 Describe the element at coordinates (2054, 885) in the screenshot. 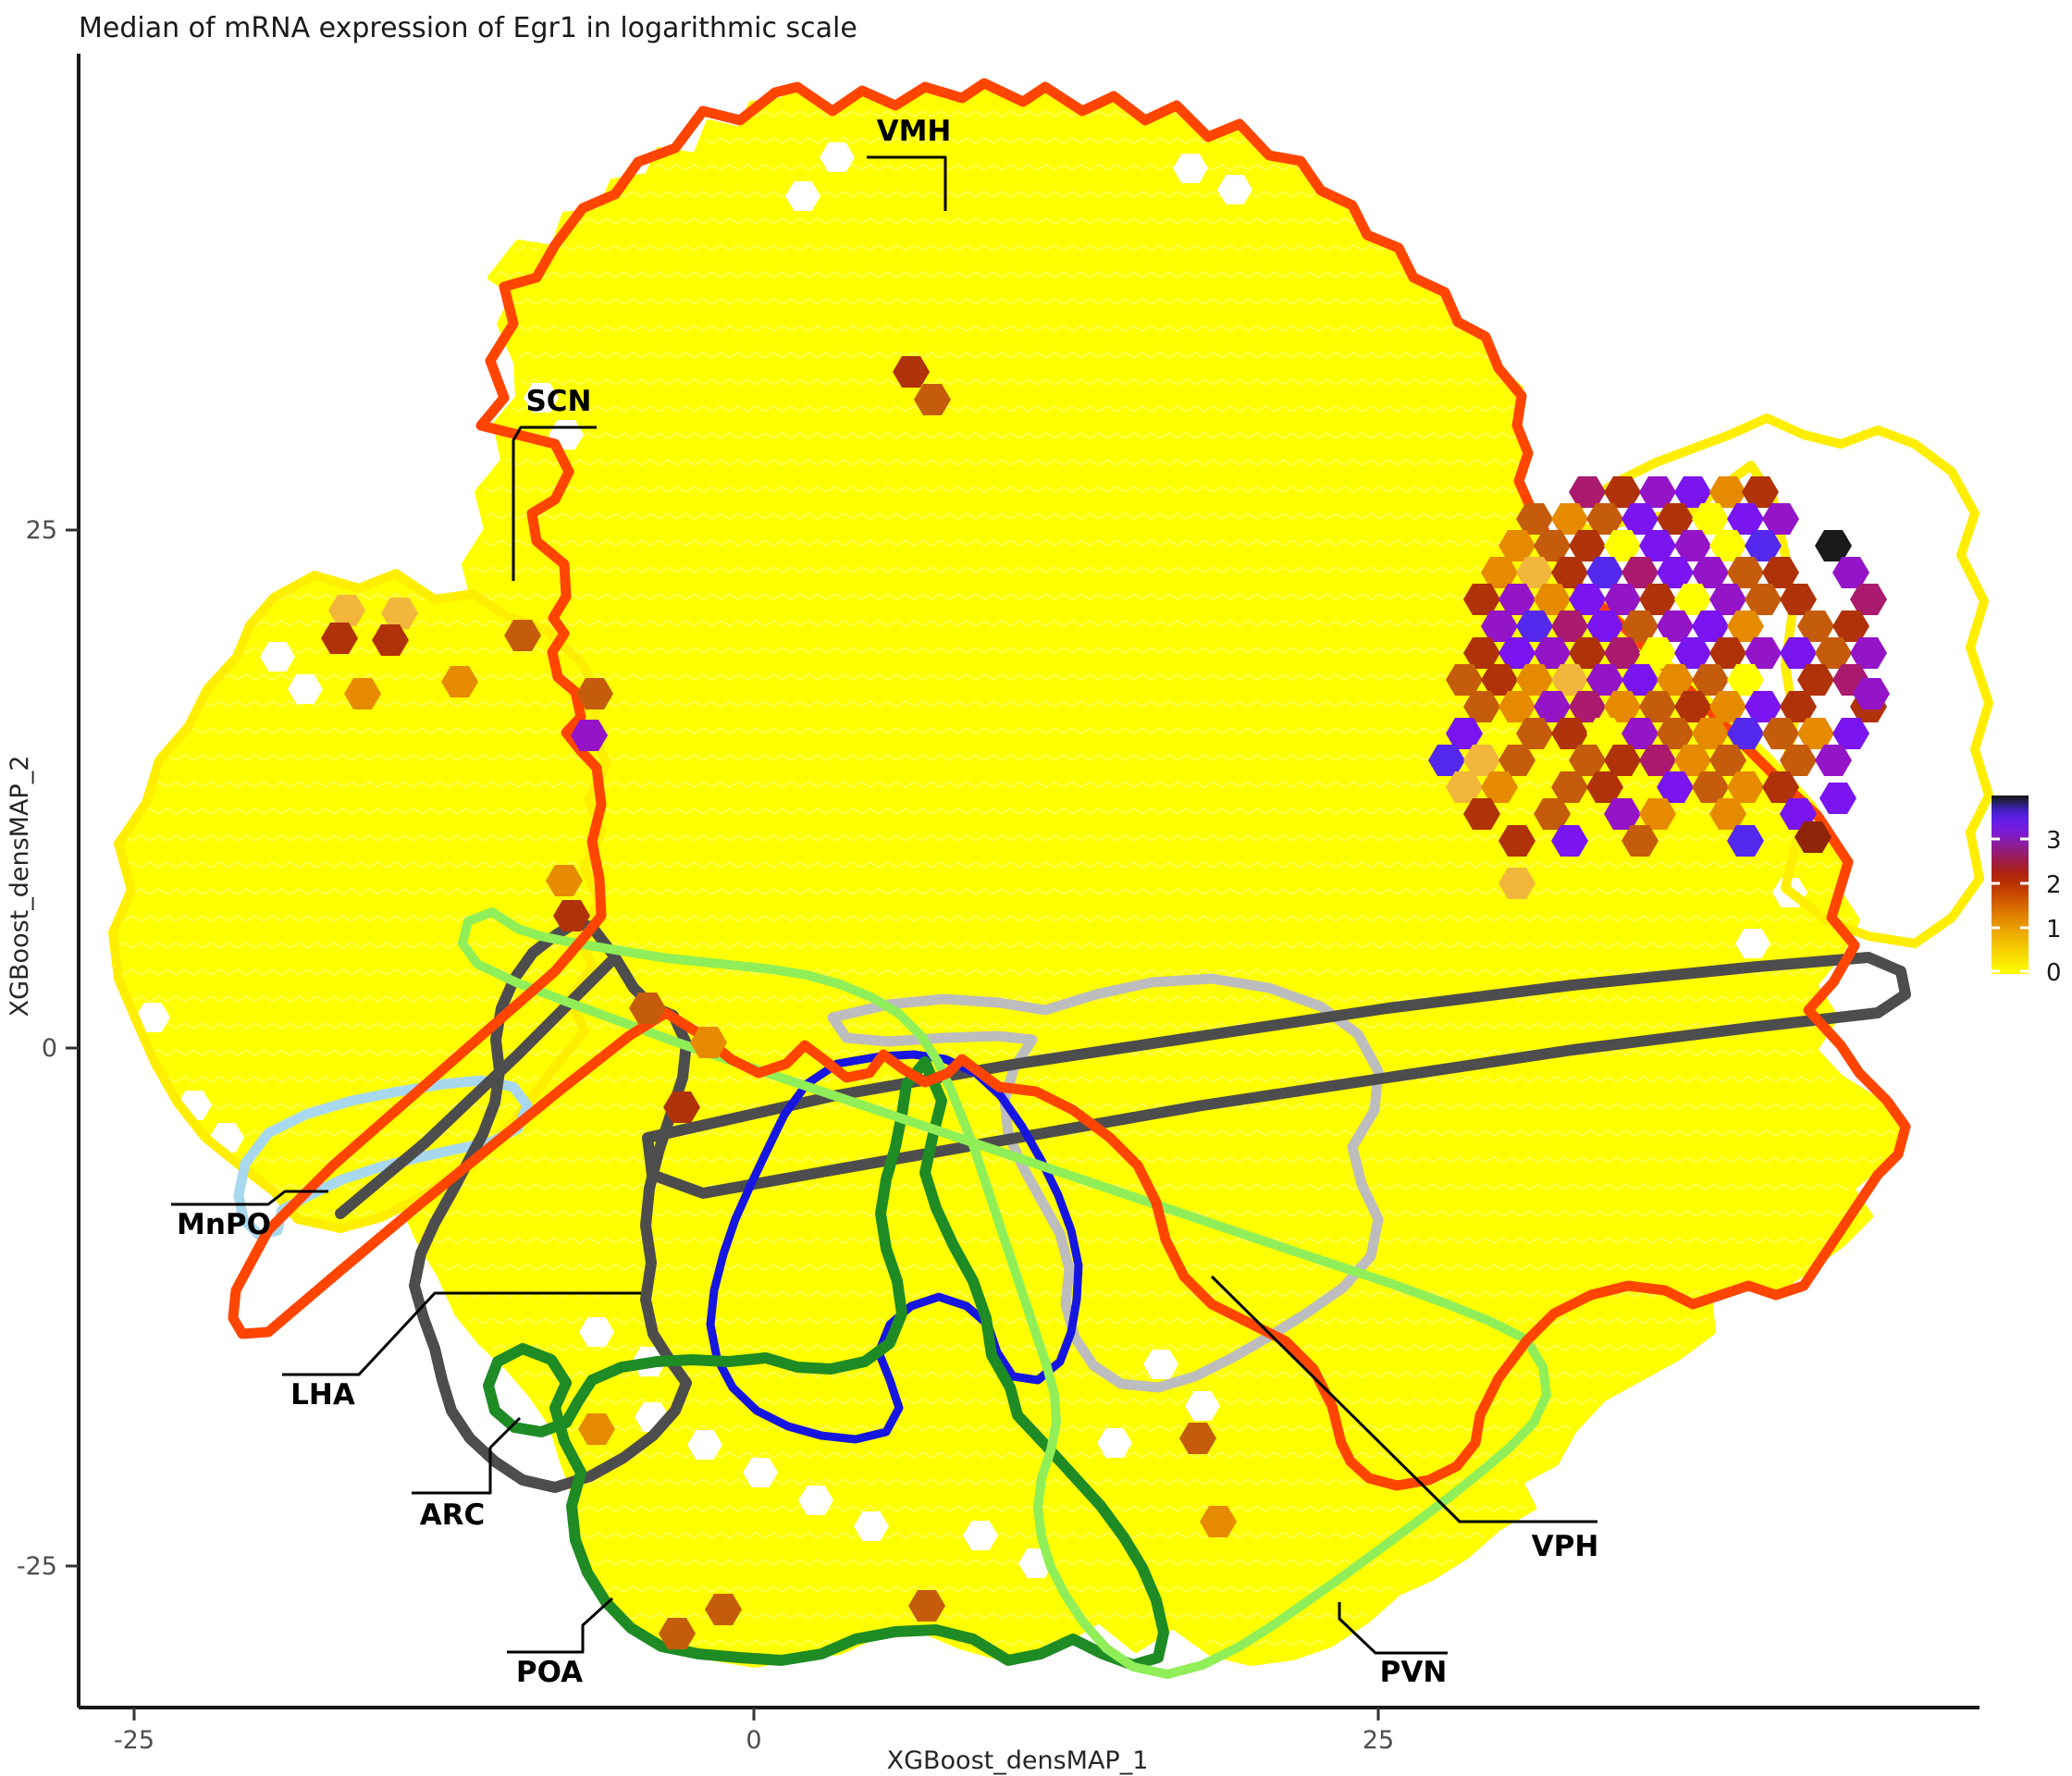

I see `colorbar-tick-label: 2` at that location.